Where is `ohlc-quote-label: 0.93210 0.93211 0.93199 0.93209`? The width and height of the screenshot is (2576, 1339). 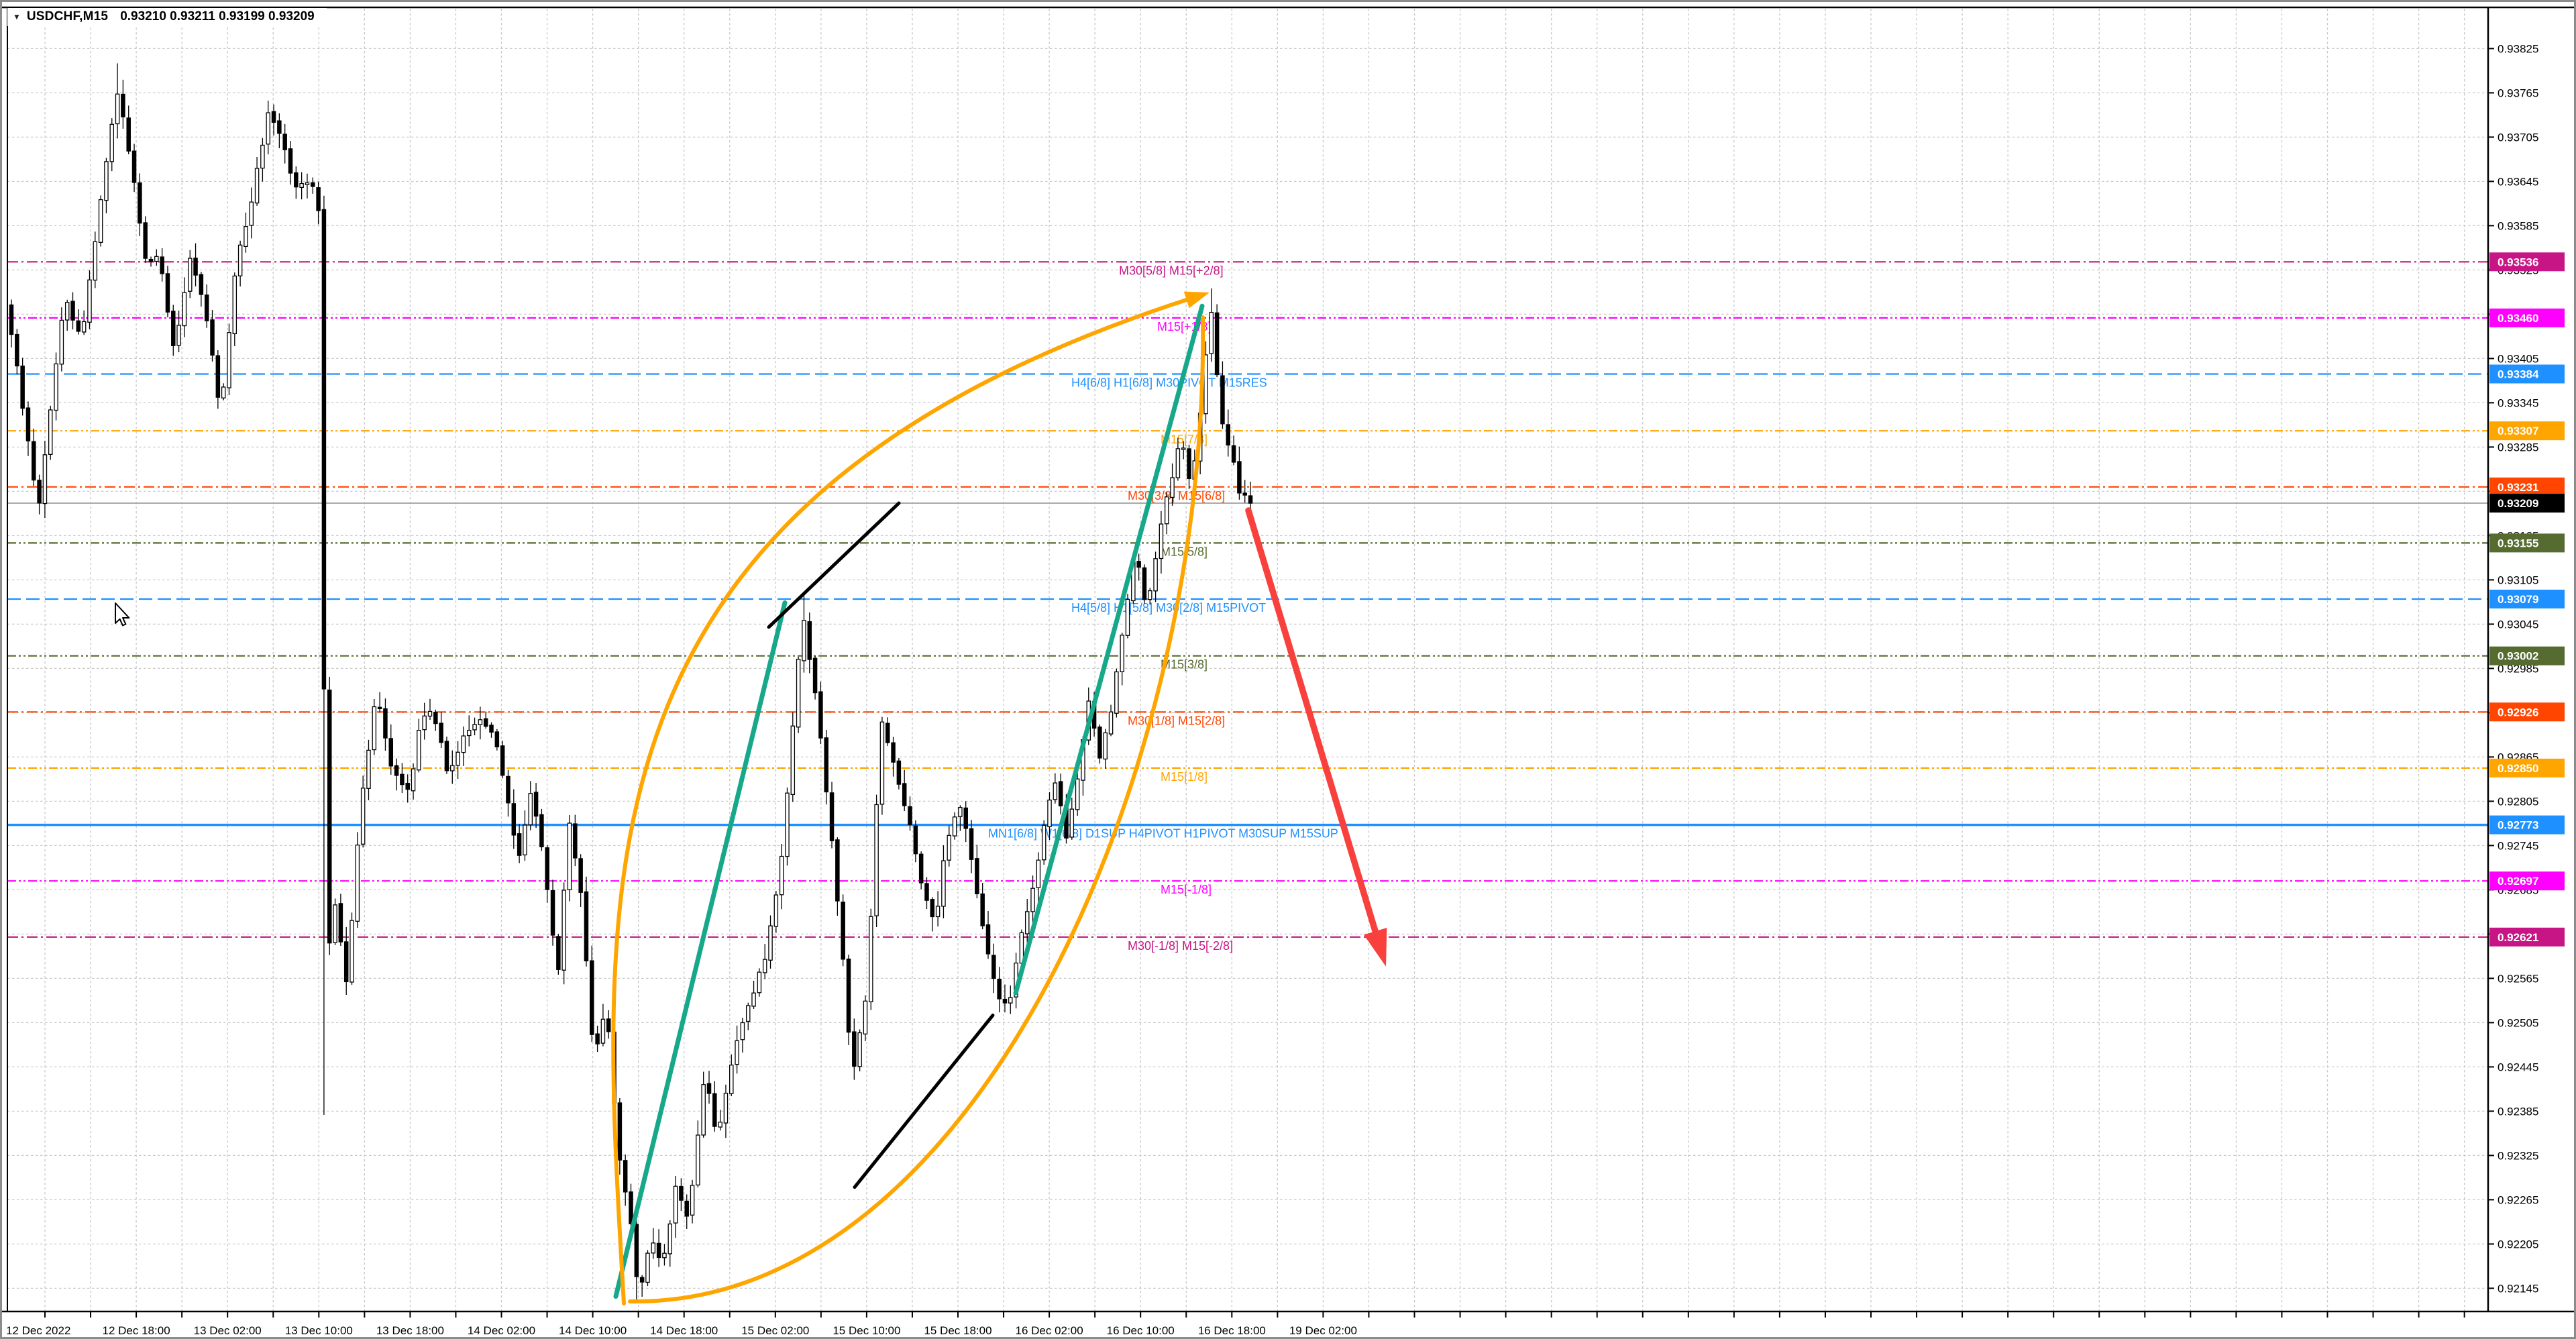
ohlc-quote-label: 0.93210 0.93211 0.93199 0.93209 is located at coordinates (217, 16).